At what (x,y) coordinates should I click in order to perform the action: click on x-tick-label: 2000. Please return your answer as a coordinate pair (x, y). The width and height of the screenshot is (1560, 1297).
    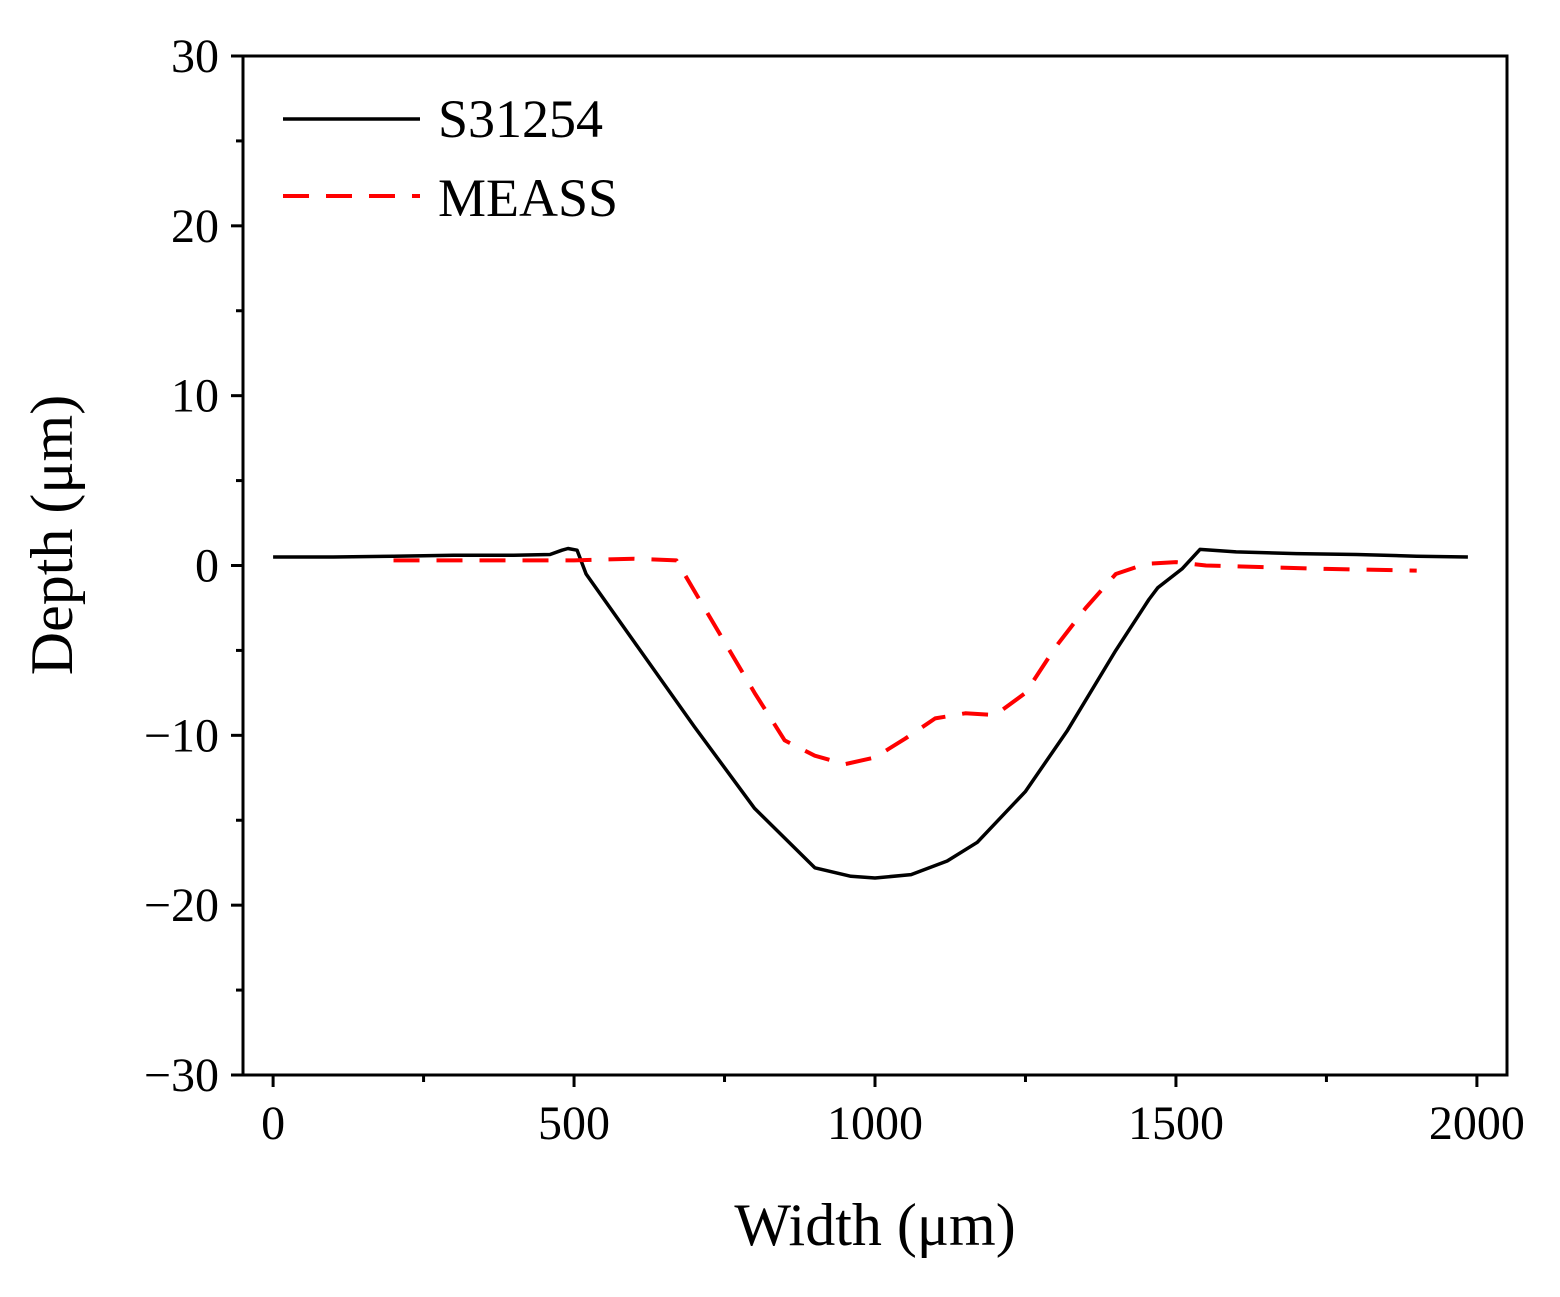
    Looking at the image, I should click on (1477, 1123).